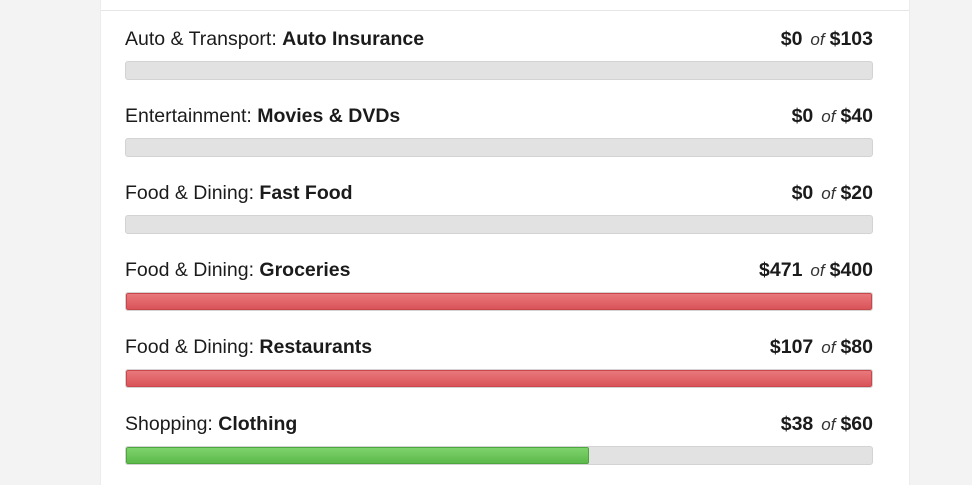 The width and height of the screenshot is (972, 485). Describe the element at coordinates (821, 346) in the screenshot. I see `budget-amount: $107 of $80` at that location.